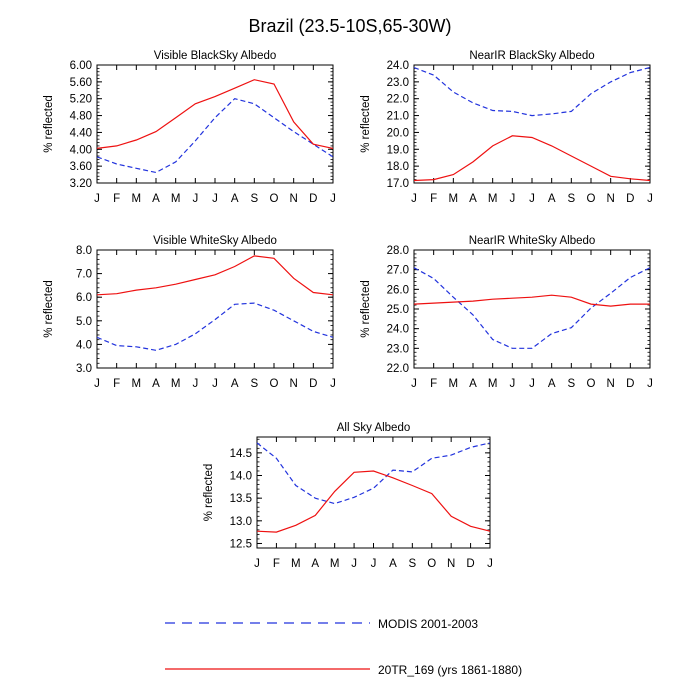 This screenshot has height=700, width=700. I want to click on y-tick-label: 22.0, so click(398, 100).